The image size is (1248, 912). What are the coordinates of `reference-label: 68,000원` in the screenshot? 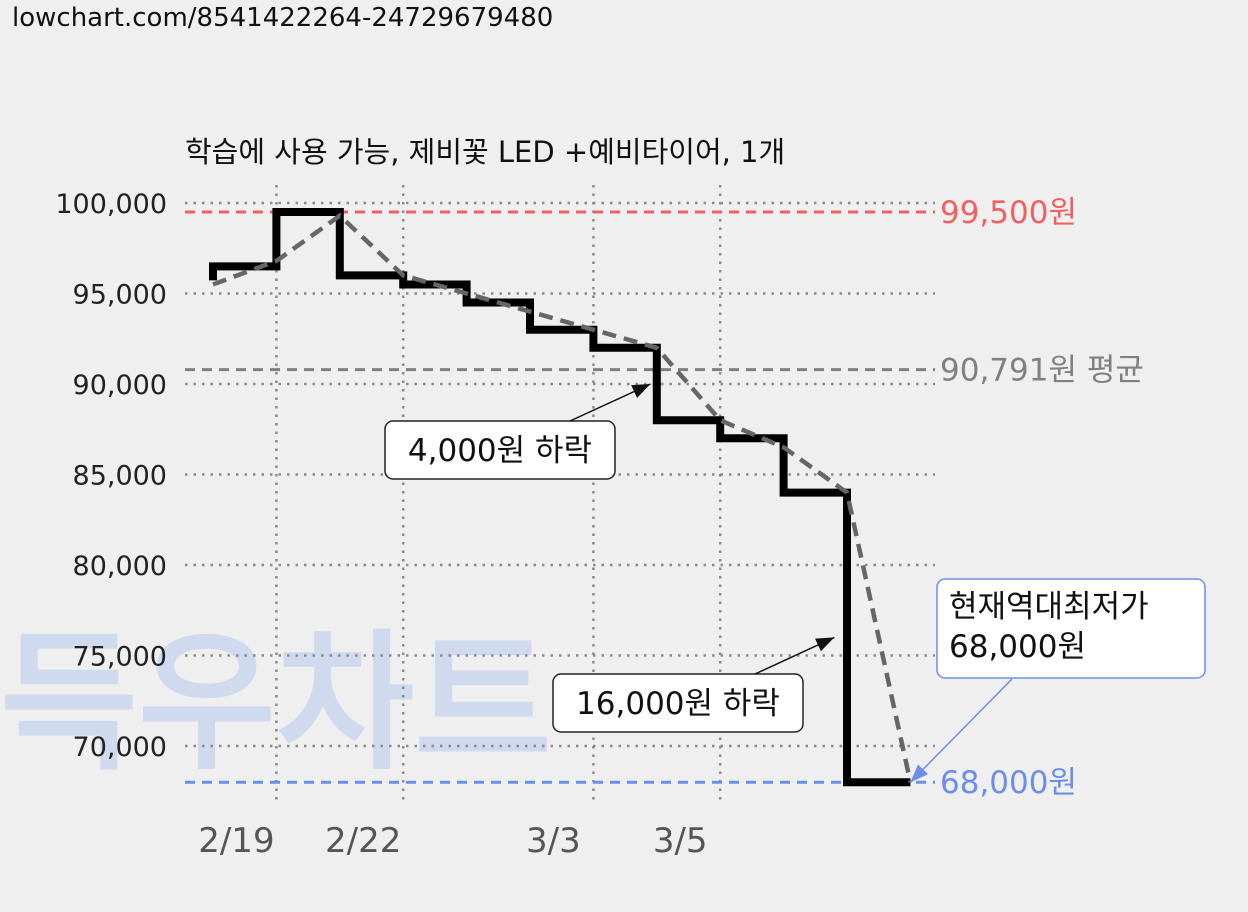 It's located at (1008, 783).